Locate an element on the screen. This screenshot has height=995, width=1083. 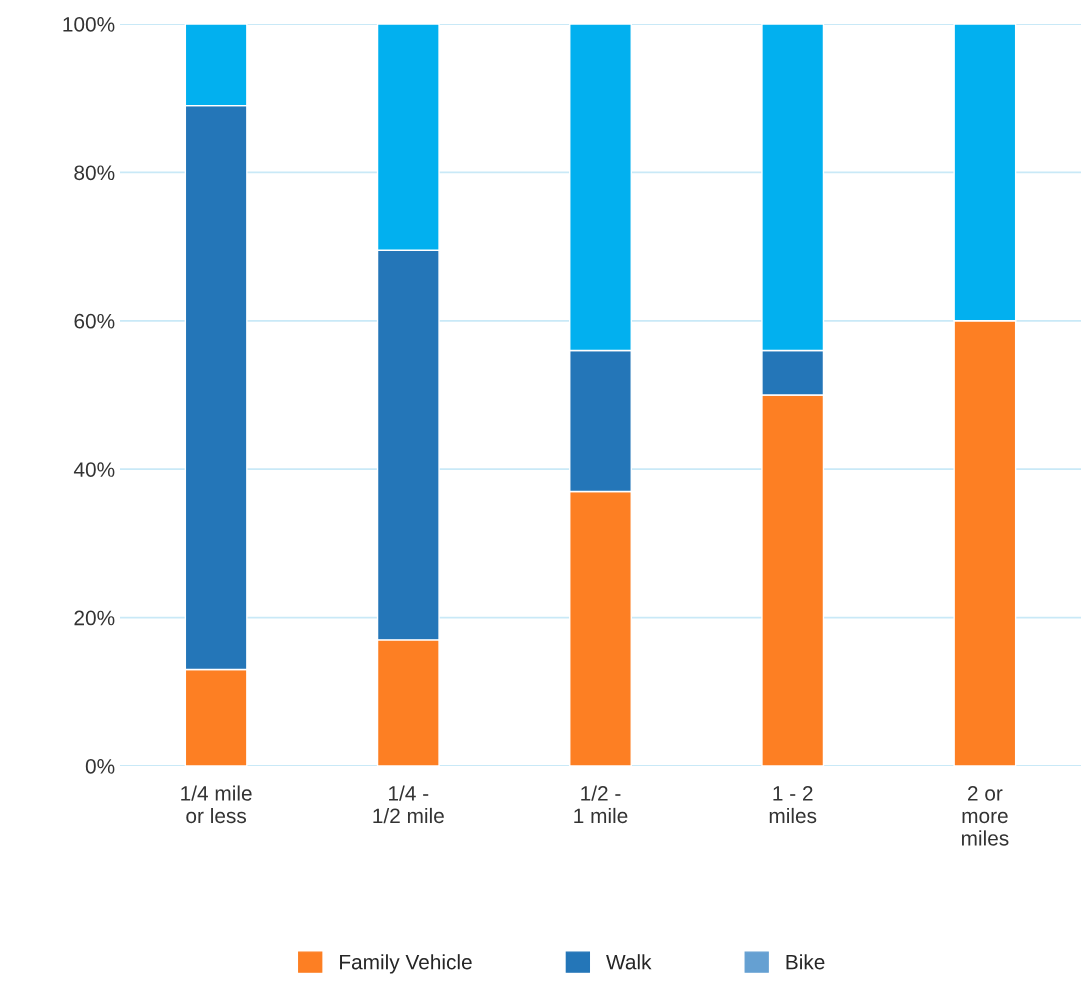
y-tick-label: 40% is located at coordinates (94, 469).